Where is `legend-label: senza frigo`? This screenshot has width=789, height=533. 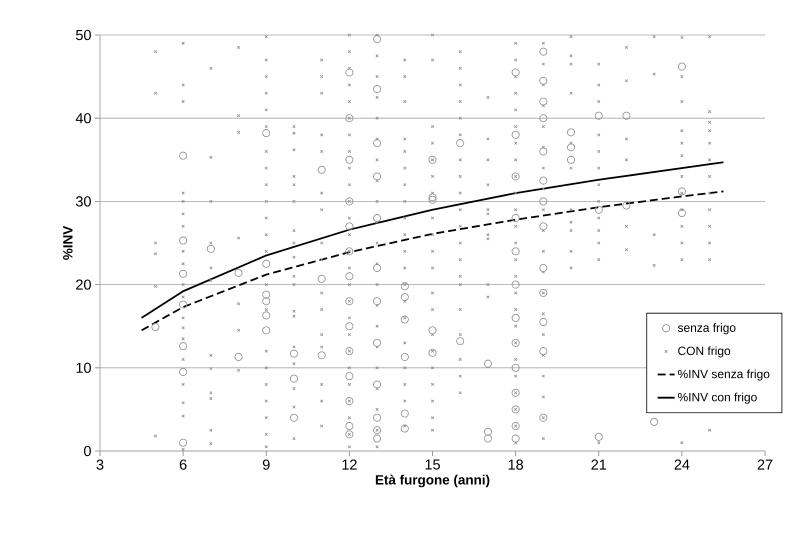
legend-label: senza frigo is located at coordinates (707, 328).